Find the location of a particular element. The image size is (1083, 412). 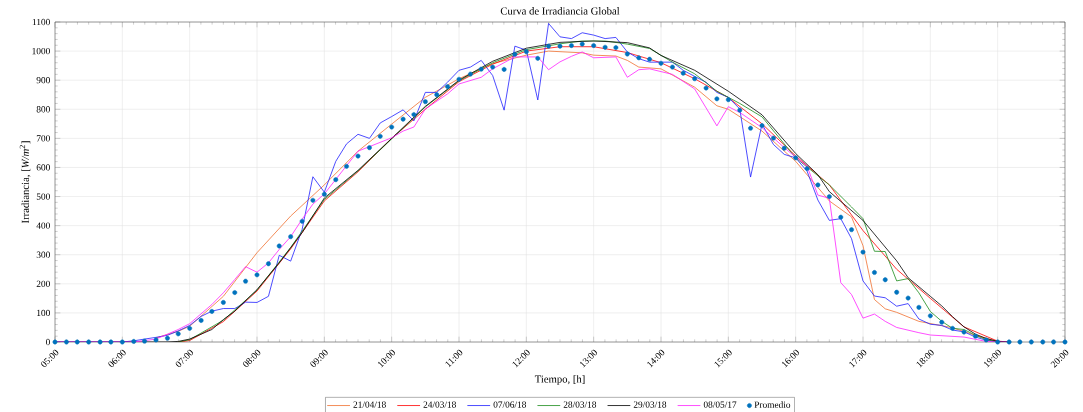

y-tick-label: 100 is located at coordinates (43, 313).